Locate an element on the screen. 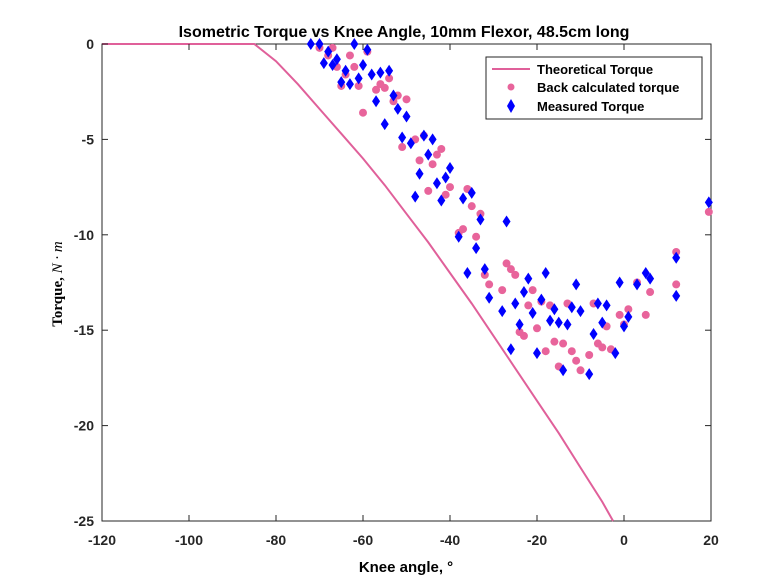 This screenshot has height=585, width=784. y-tick-label: -25 is located at coordinates (84, 521).